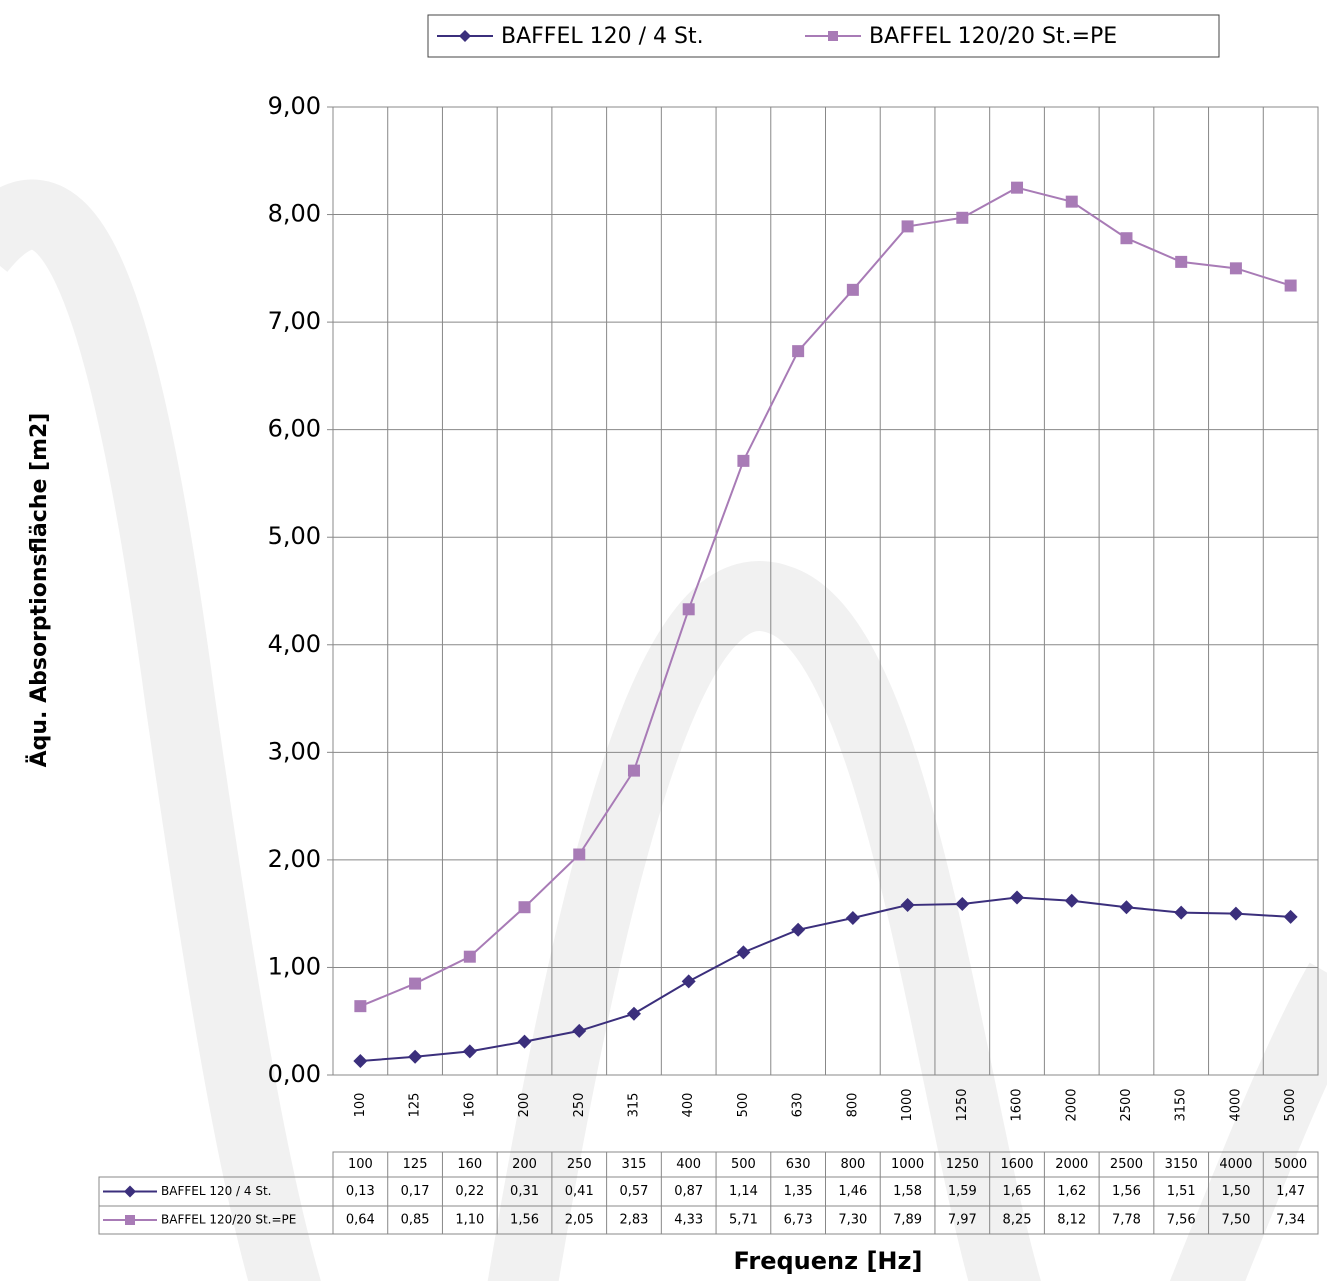 This screenshot has width=1327, height=1281. I want to click on table-value: 7,50, so click(1235, 1220).